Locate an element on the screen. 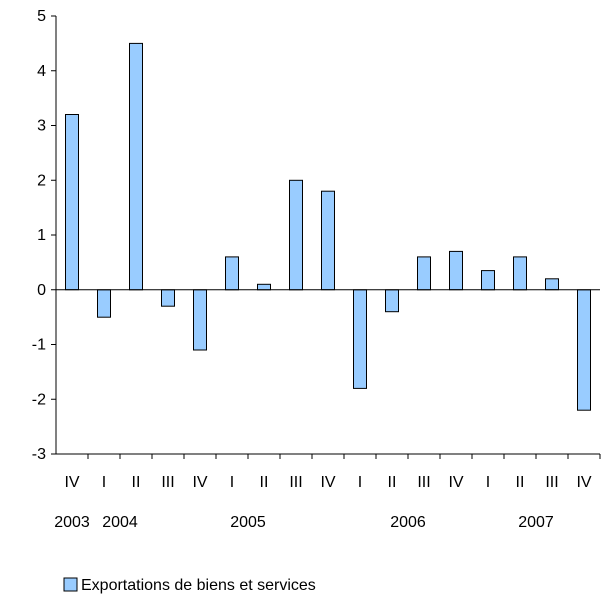 This screenshot has width=603, height=602. legend-label: Exportations de biens et services is located at coordinates (198, 585).